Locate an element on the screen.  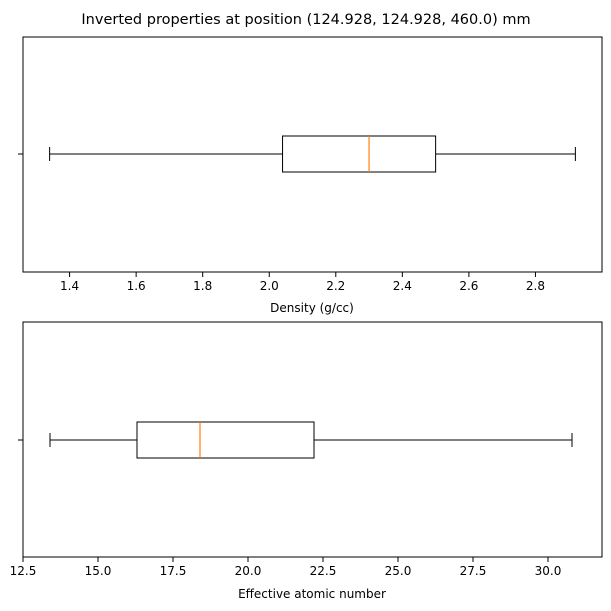
atomic-number-iqr-box is located at coordinates (225, 440).